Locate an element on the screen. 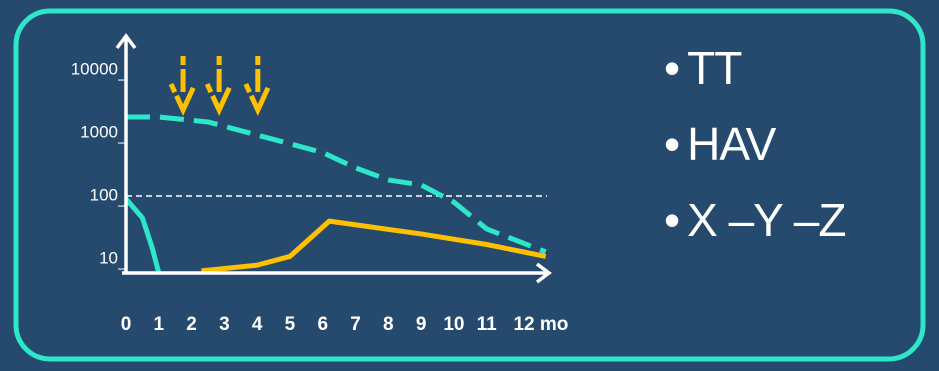 This screenshot has width=939, height=371. x-tick-label: 10 is located at coordinates (453, 324).